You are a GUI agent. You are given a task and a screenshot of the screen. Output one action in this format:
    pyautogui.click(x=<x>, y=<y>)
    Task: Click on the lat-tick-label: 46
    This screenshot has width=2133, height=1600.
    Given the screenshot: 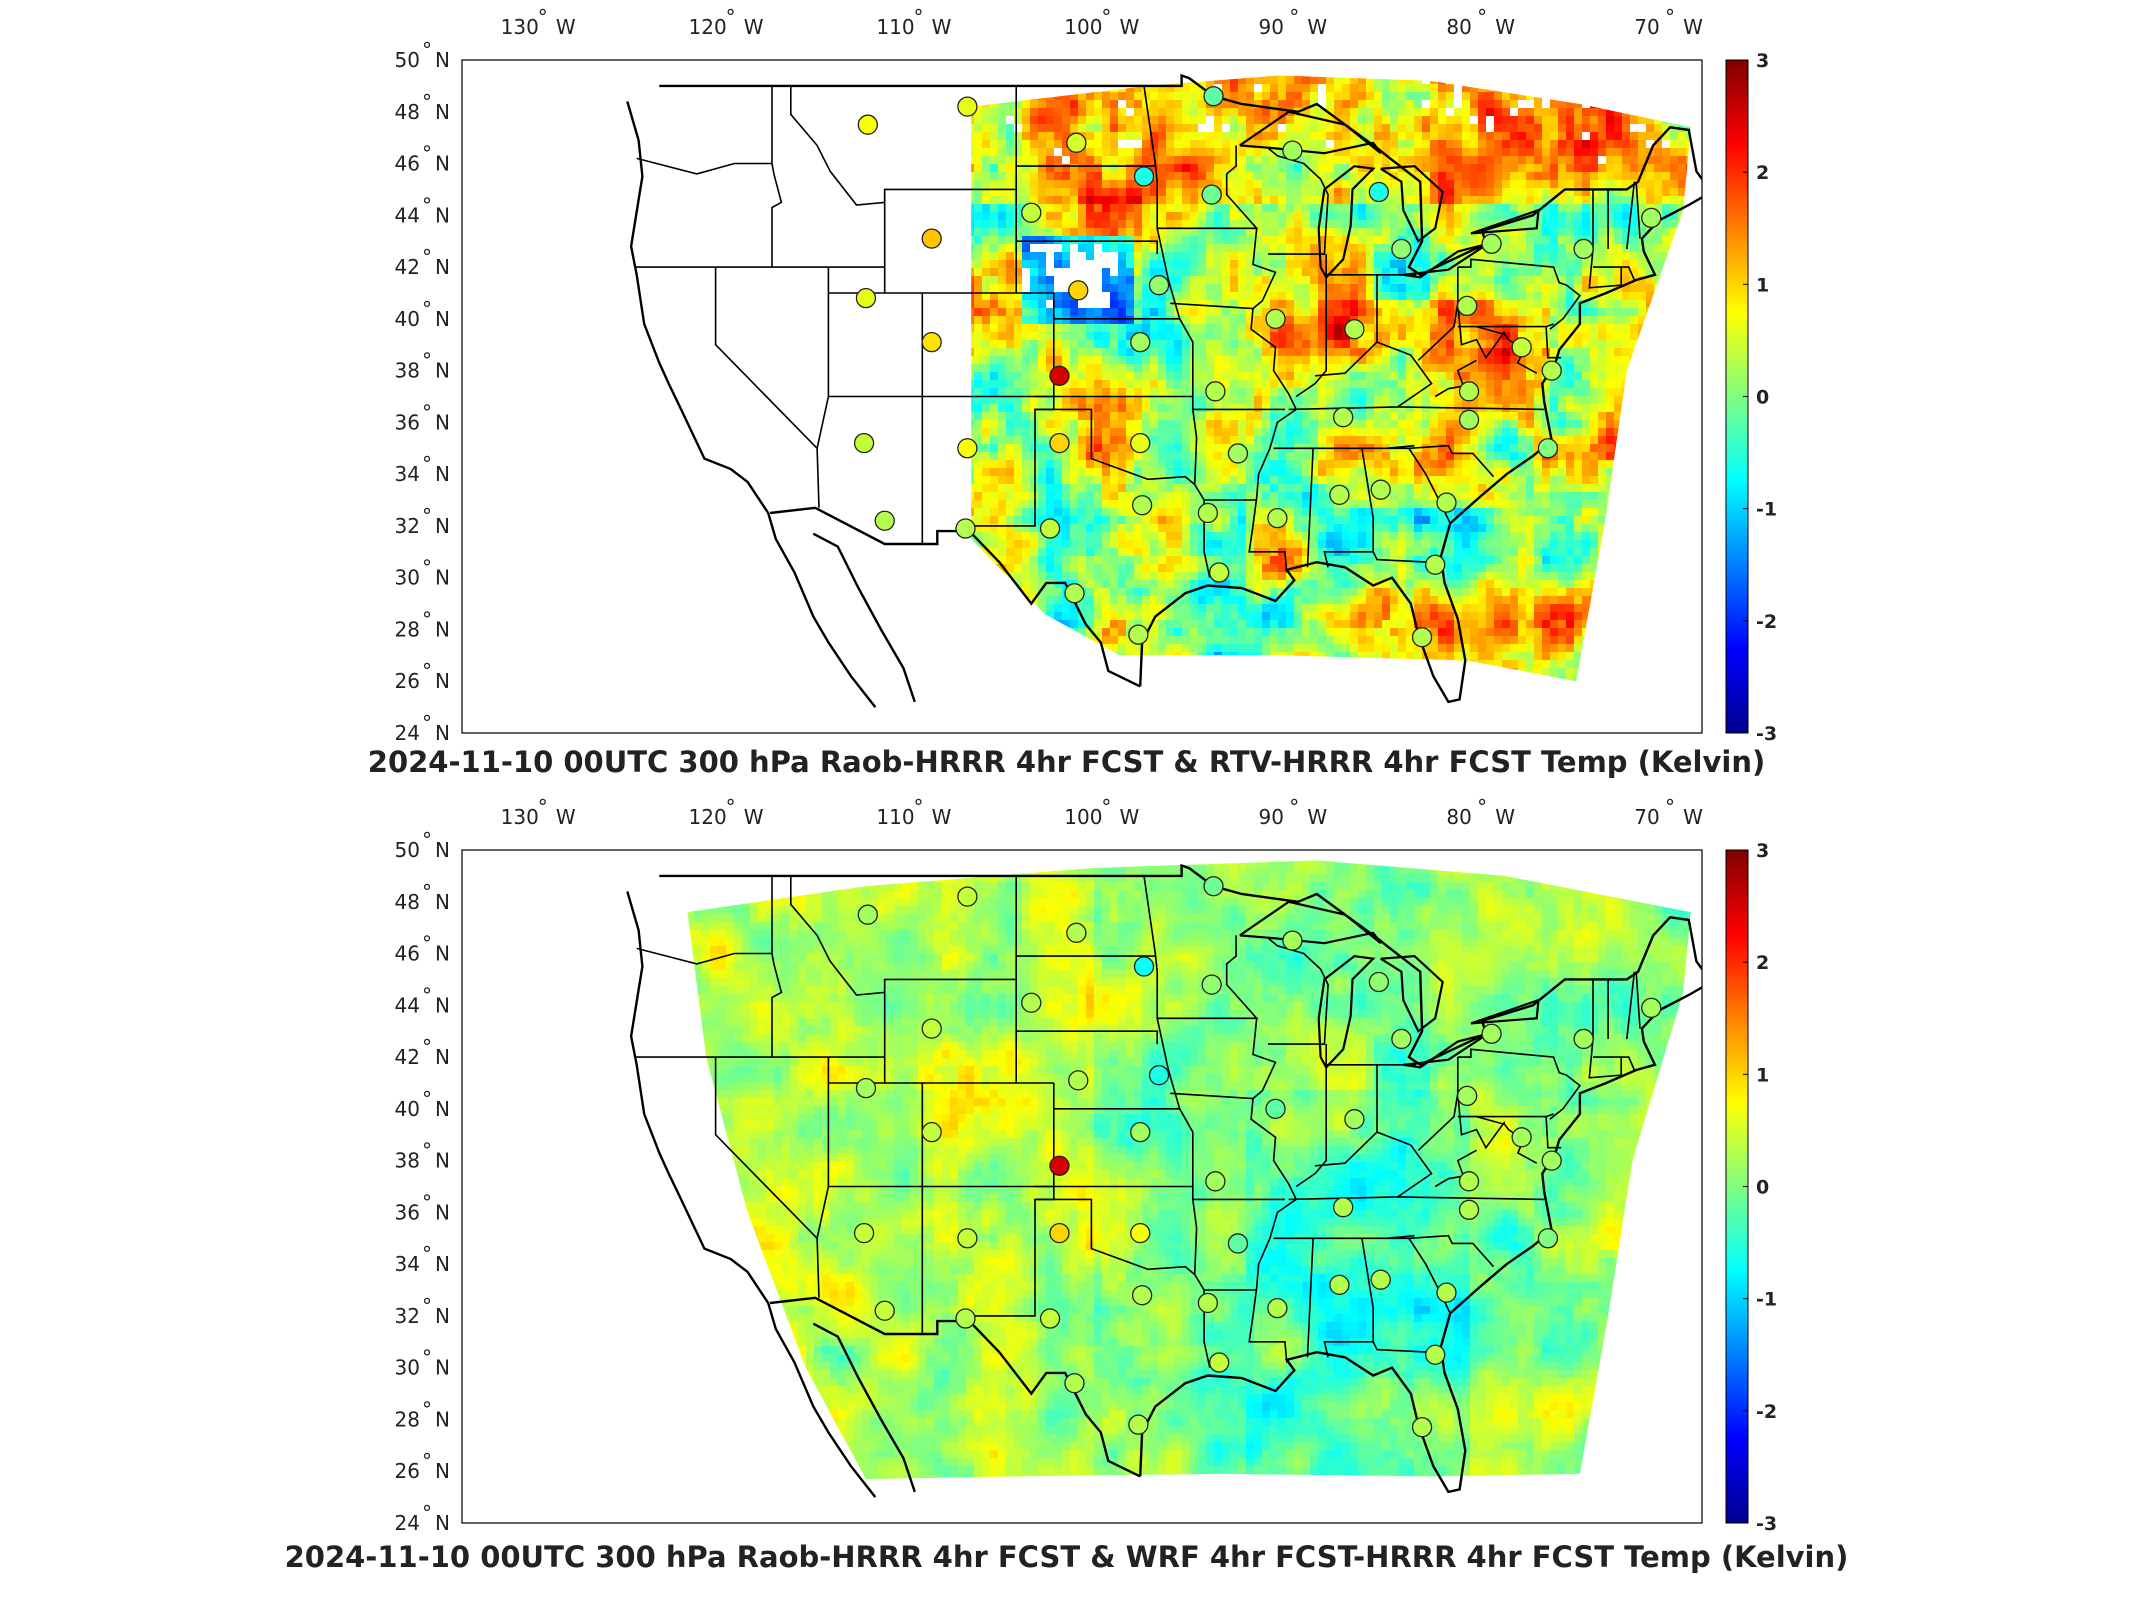 What is the action you would take?
    pyautogui.click(x=407, y=954)
    